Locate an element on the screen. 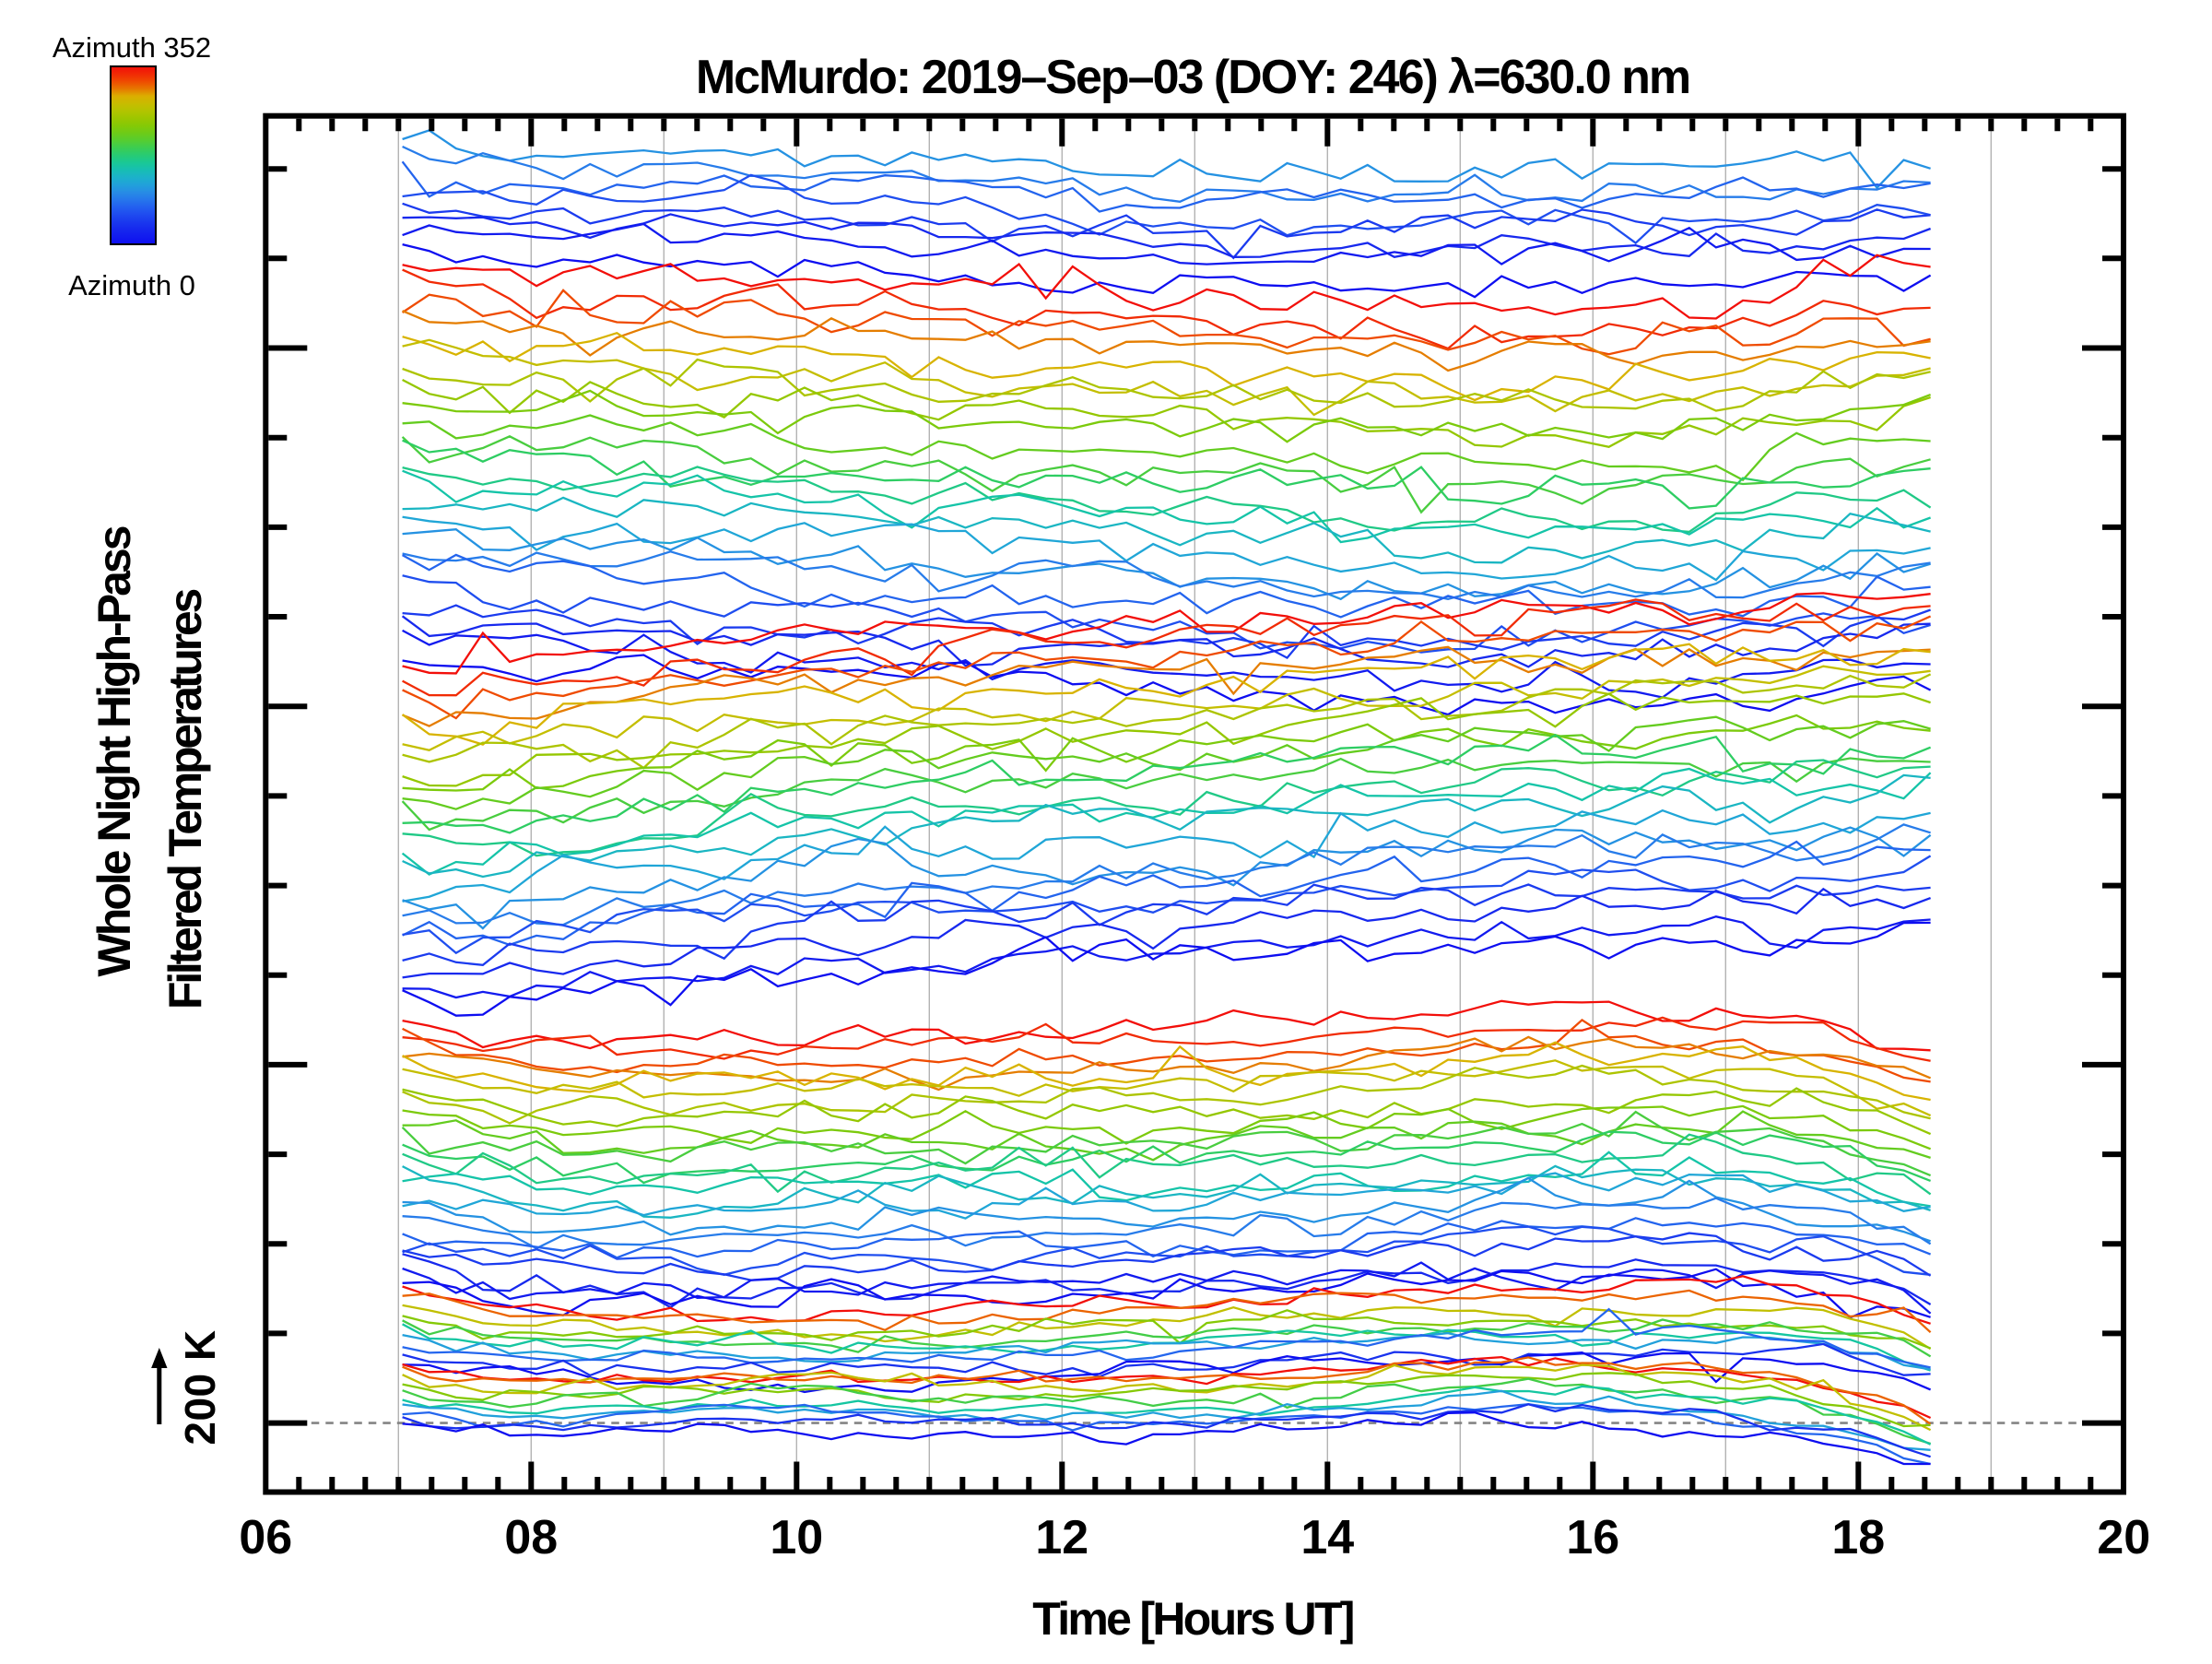 This screenshot has width=2212, height=1664. svg-text: 20 is located at coordinates (2123, 1537).